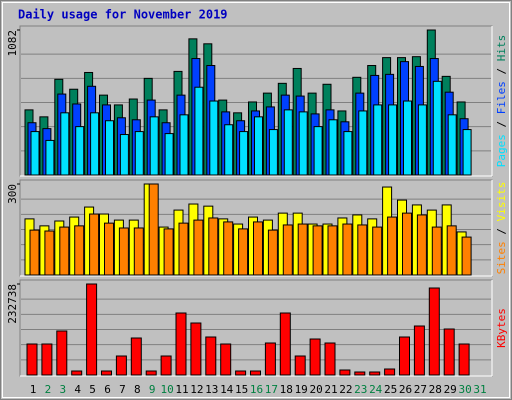 This screenshot has width=512, height=400. Describe the element at coordinates (107, 389) in the screenshot. I see `x-tick-label: 6` at that location.